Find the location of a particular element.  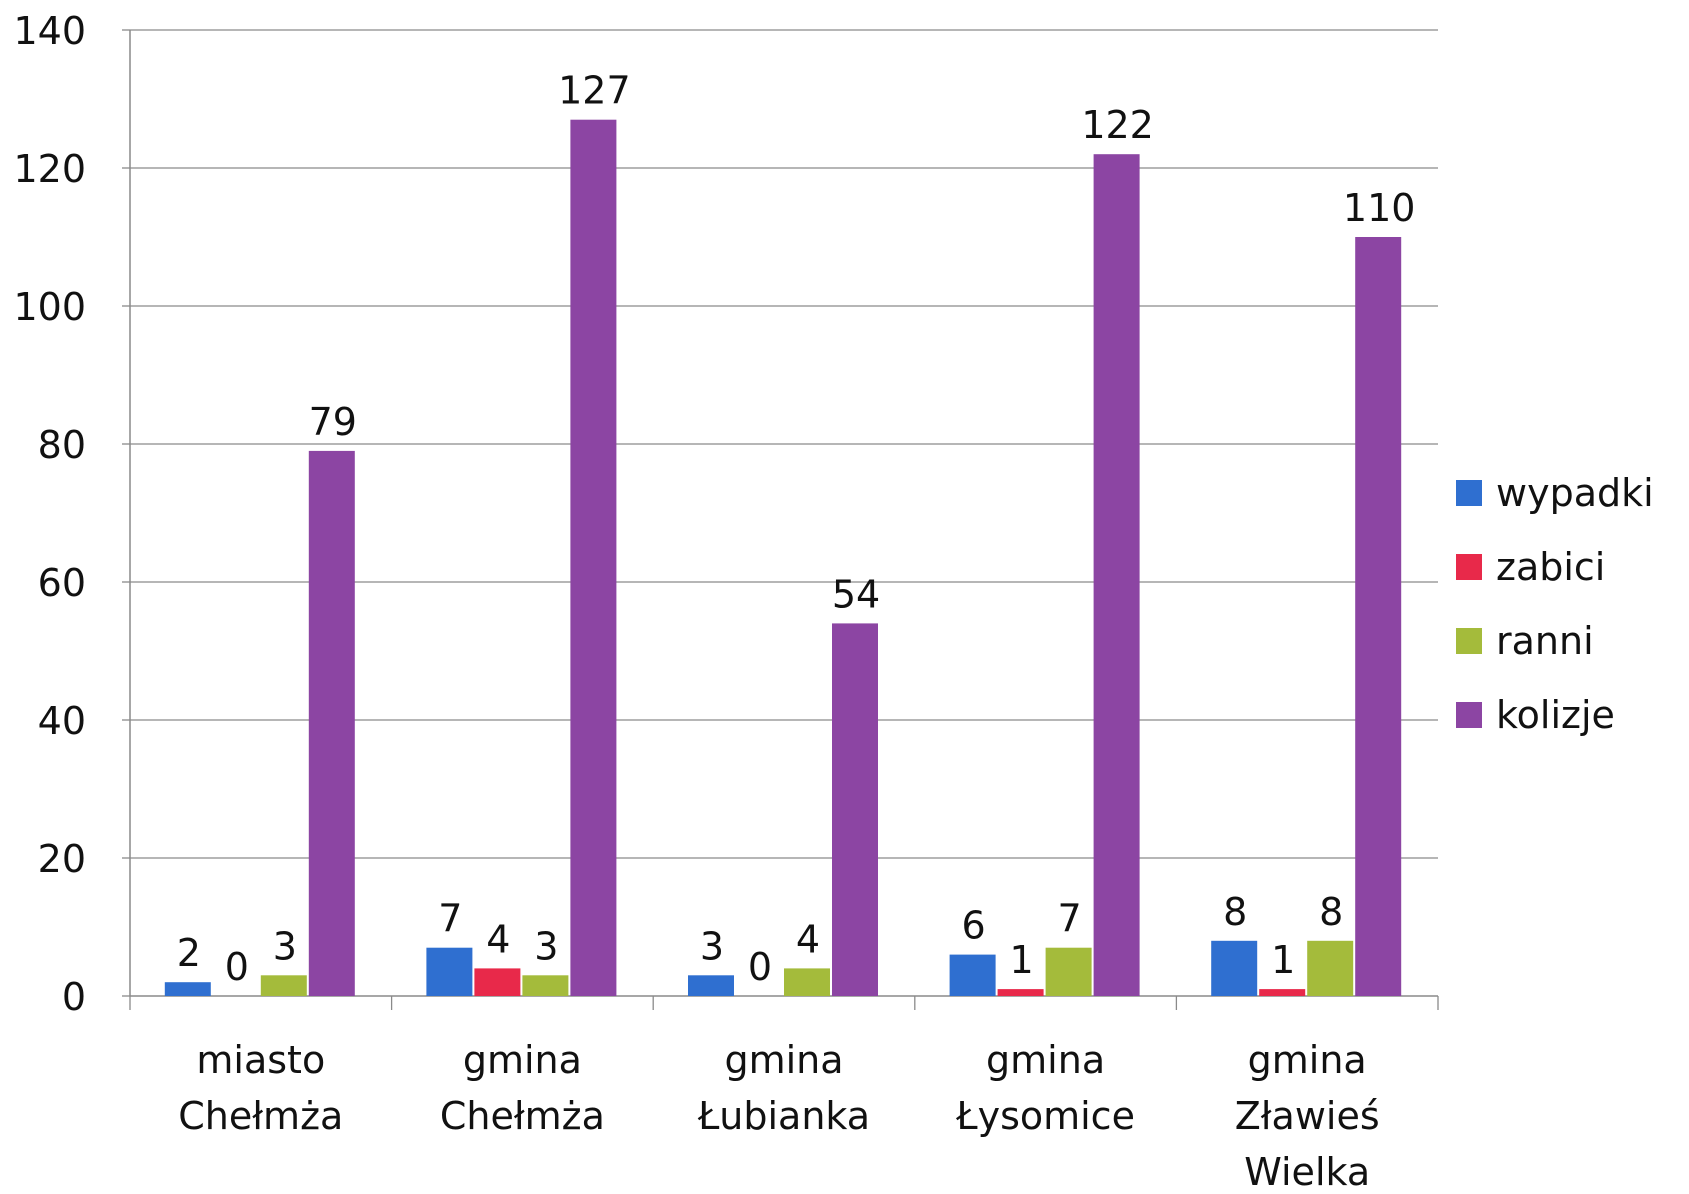

category-label: gmina Łubianka is located at coordinates (783, 1088).